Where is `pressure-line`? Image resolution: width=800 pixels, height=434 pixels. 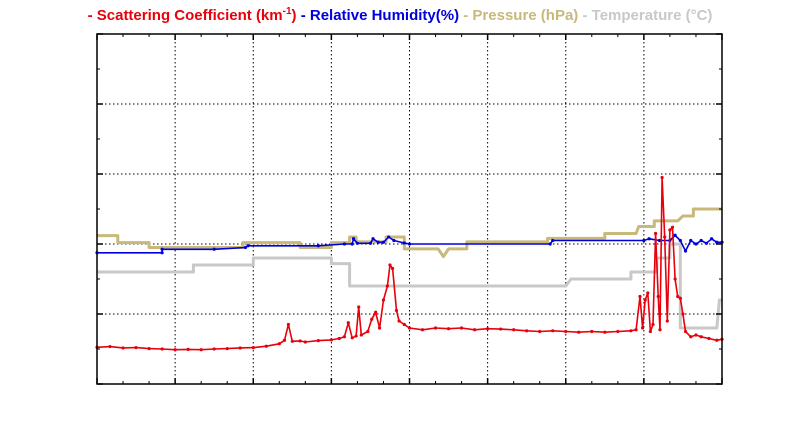
pressure-line is located at coordinates (409, 233).